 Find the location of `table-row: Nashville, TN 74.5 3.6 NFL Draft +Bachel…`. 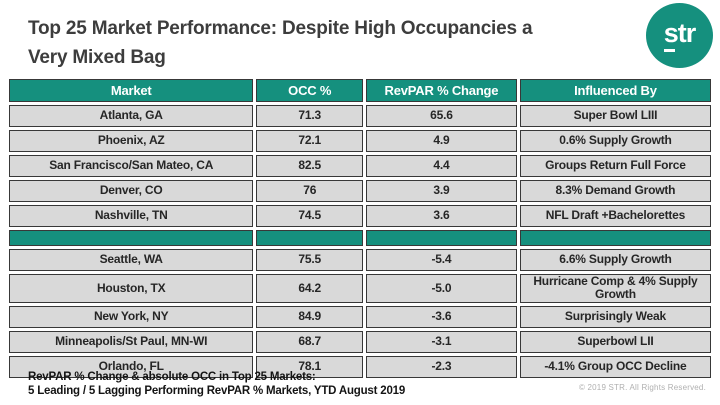

table-row: Nashville, TN 74.5 3.6 NFL Draft +Bachel… is located at coordinates (360, 216).